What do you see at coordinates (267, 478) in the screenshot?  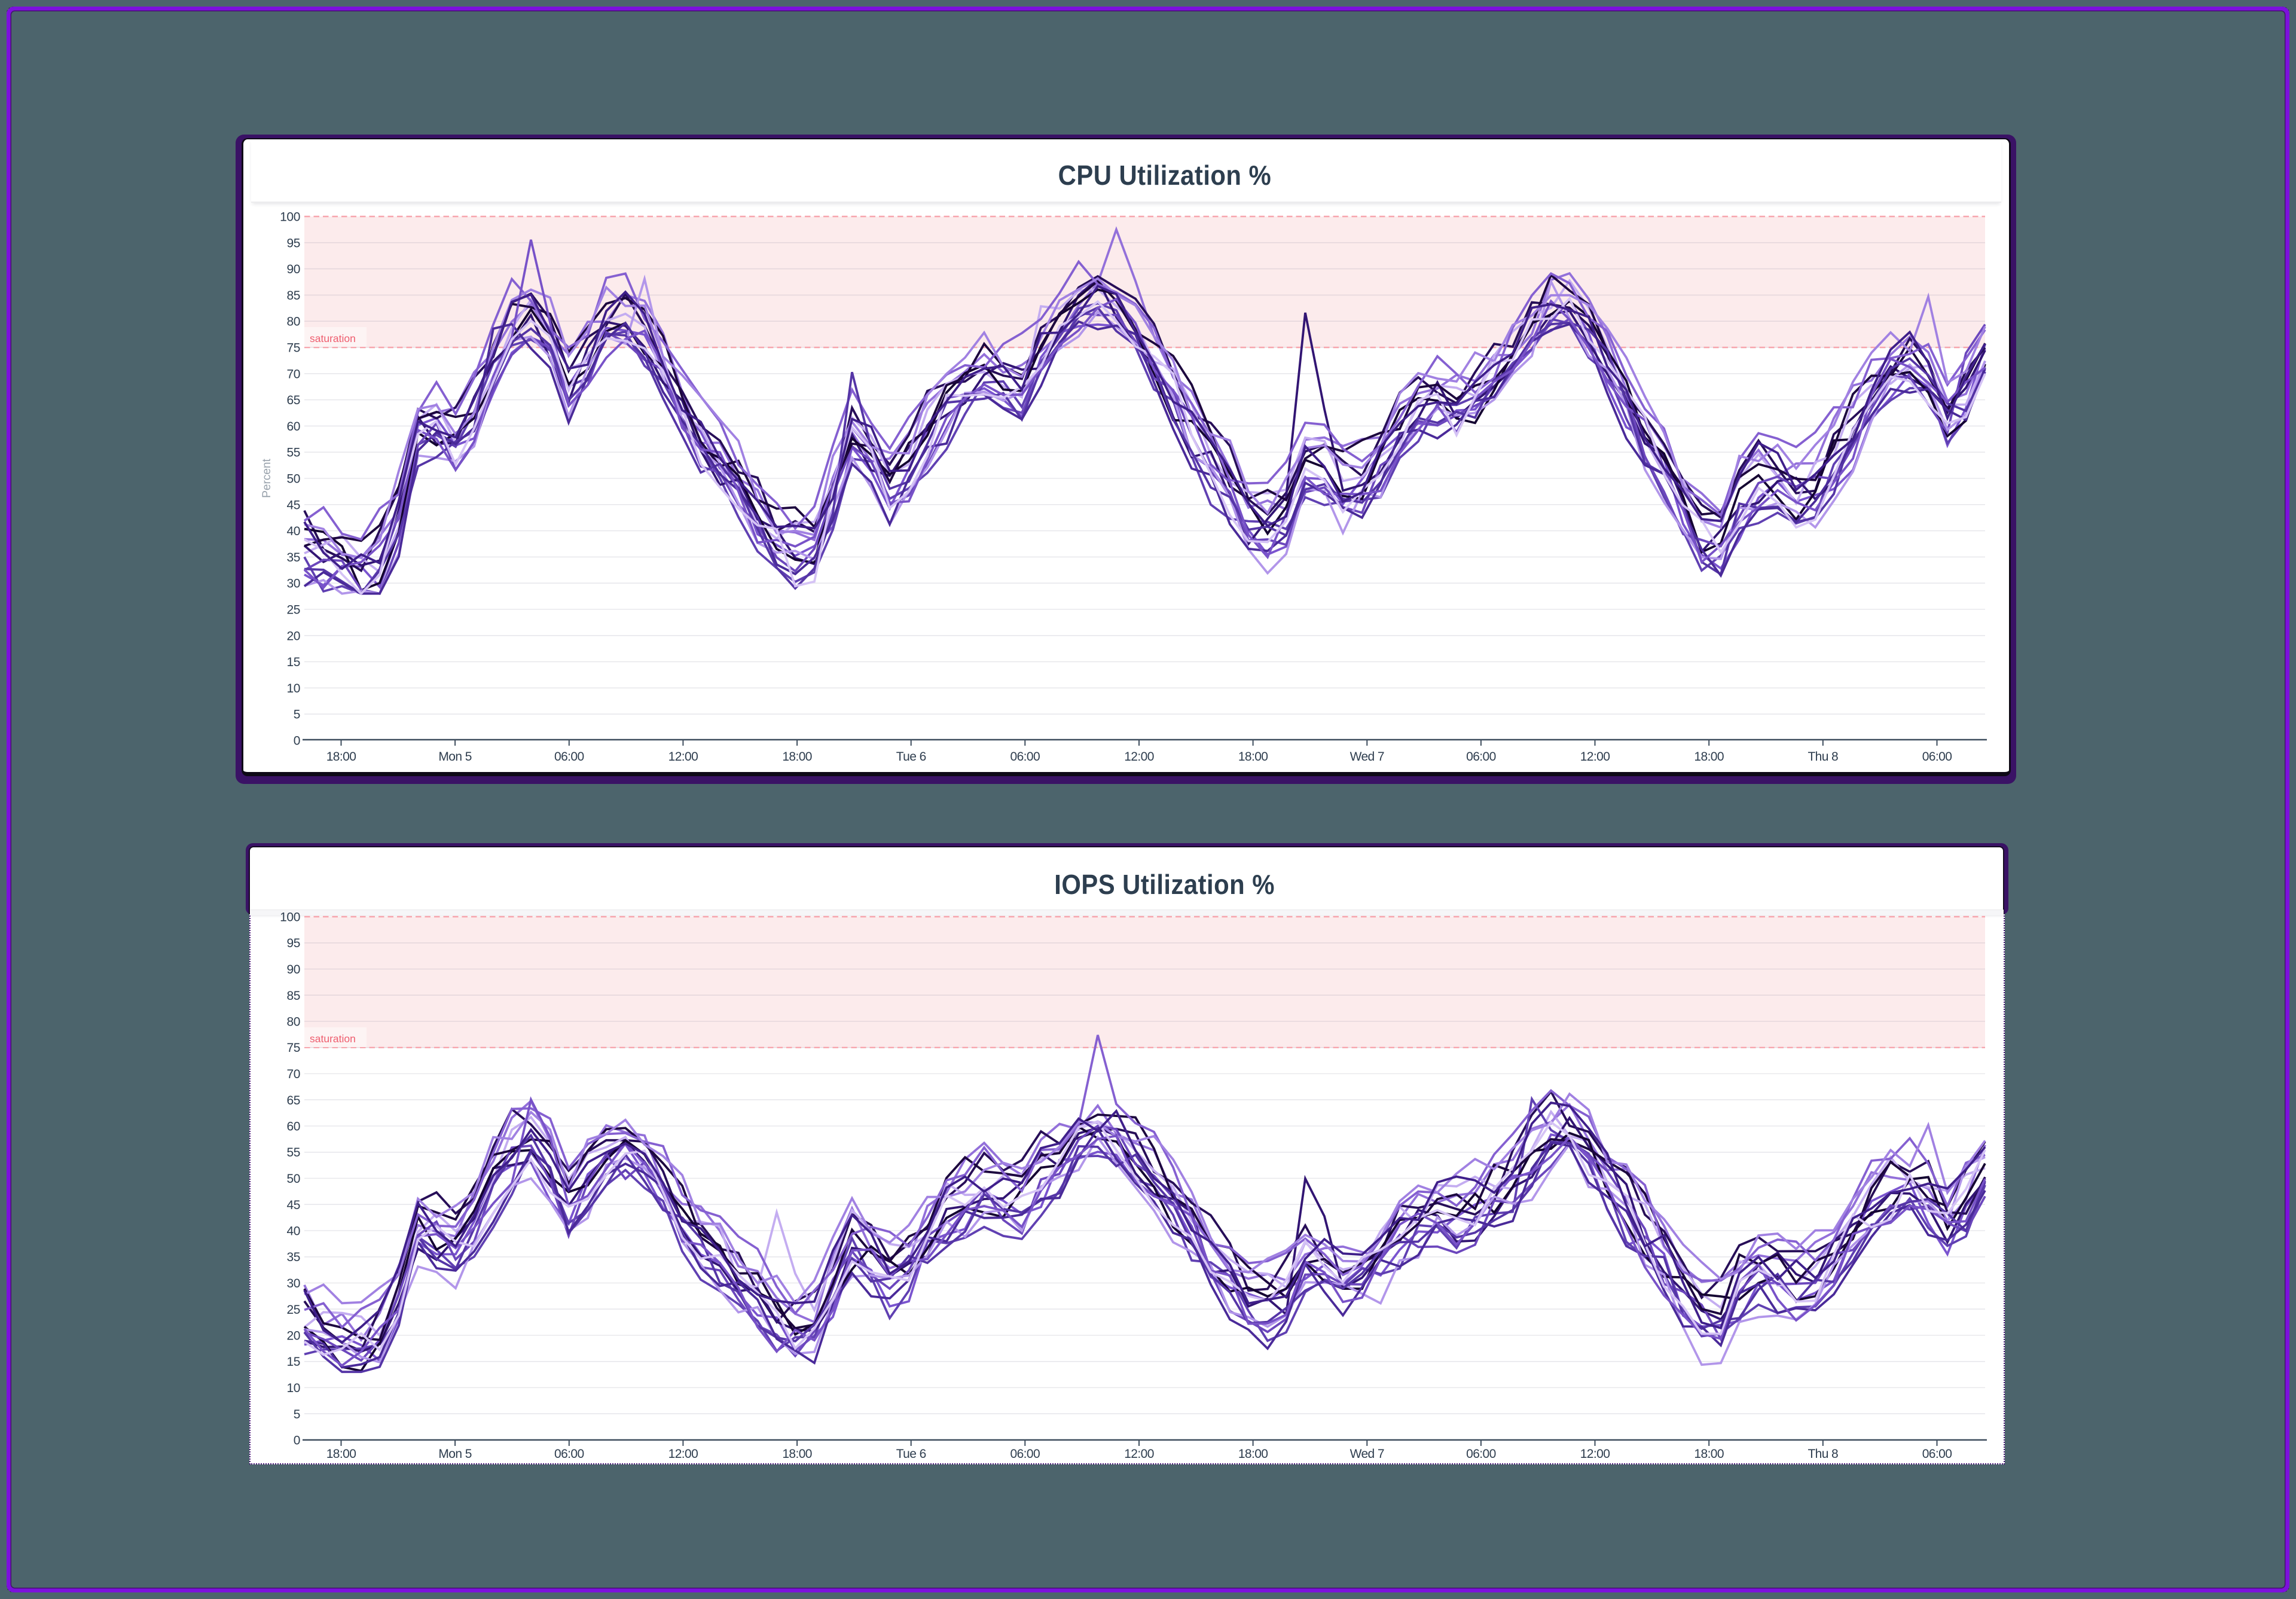 I see `svg-text: Percent` at bounding box center [267, 478].